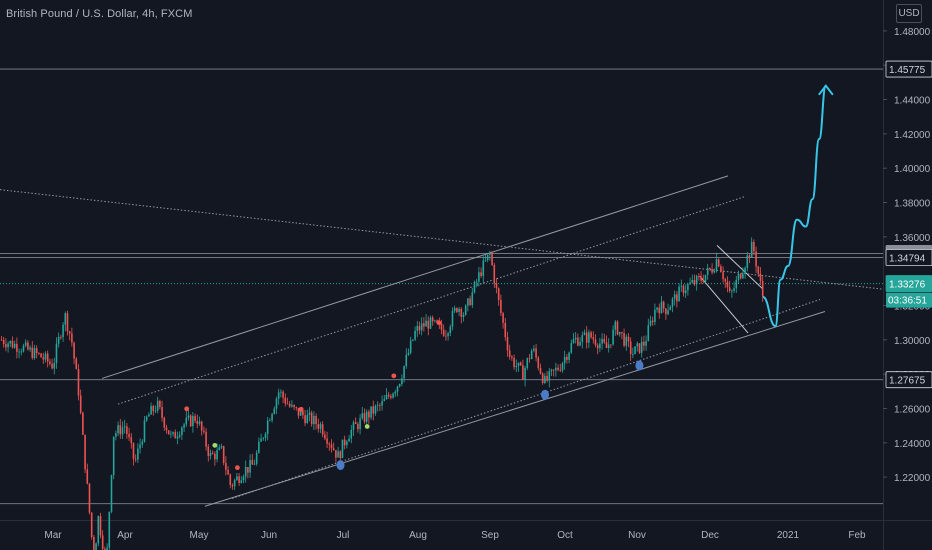 This screenshot has height=550, width=932. I want to click on time-tick-label: 2021, so click(788, 535).